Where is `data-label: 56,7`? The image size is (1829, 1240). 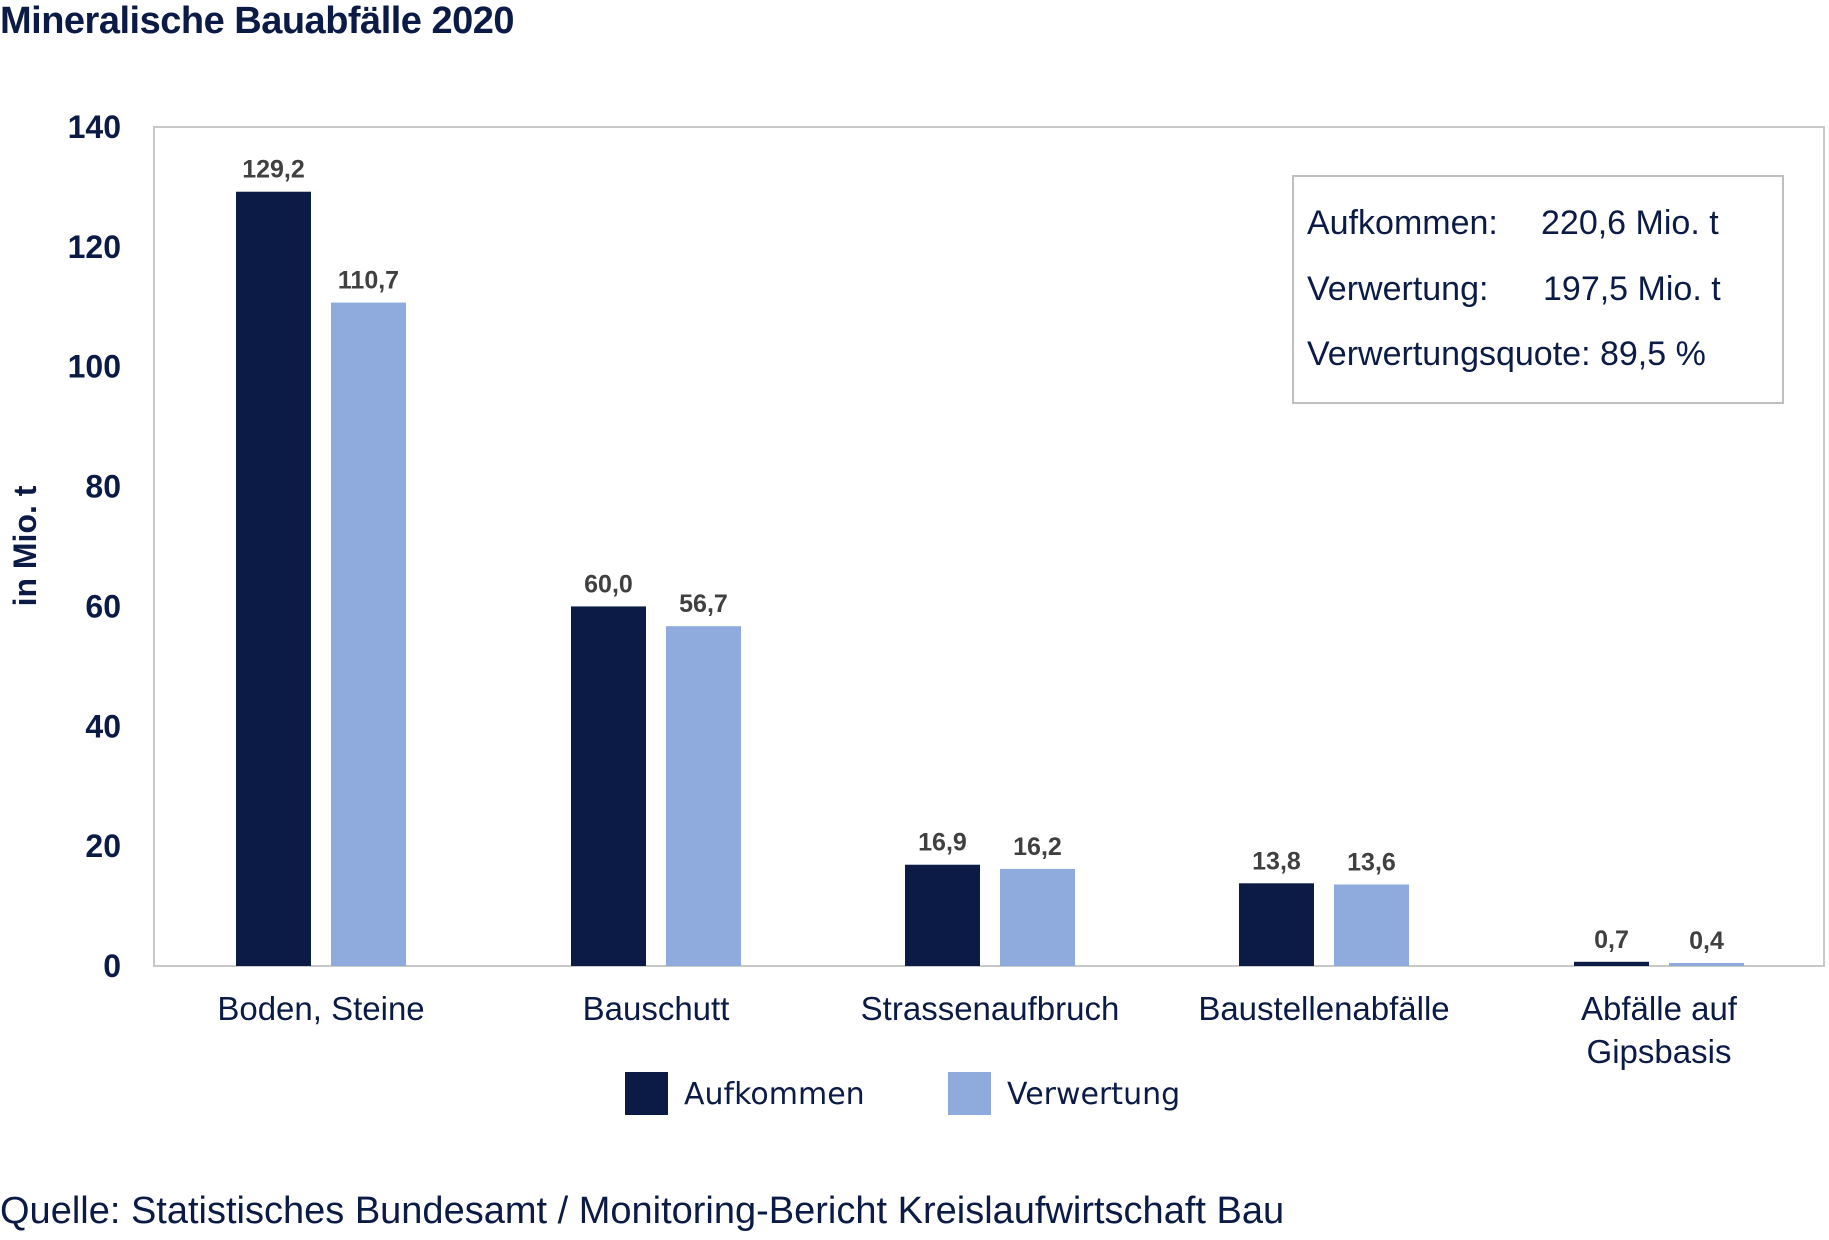 data-label: 56,7 is located at coordinates (703, 604).